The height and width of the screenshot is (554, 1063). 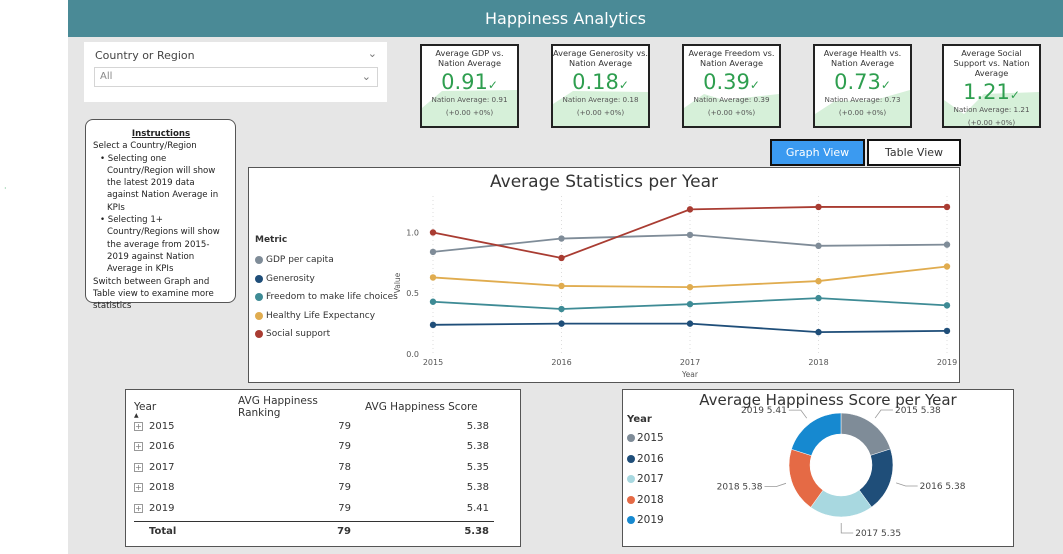 I want to click on chevron-down-icon: ⌄, so click(x=366, y=76).